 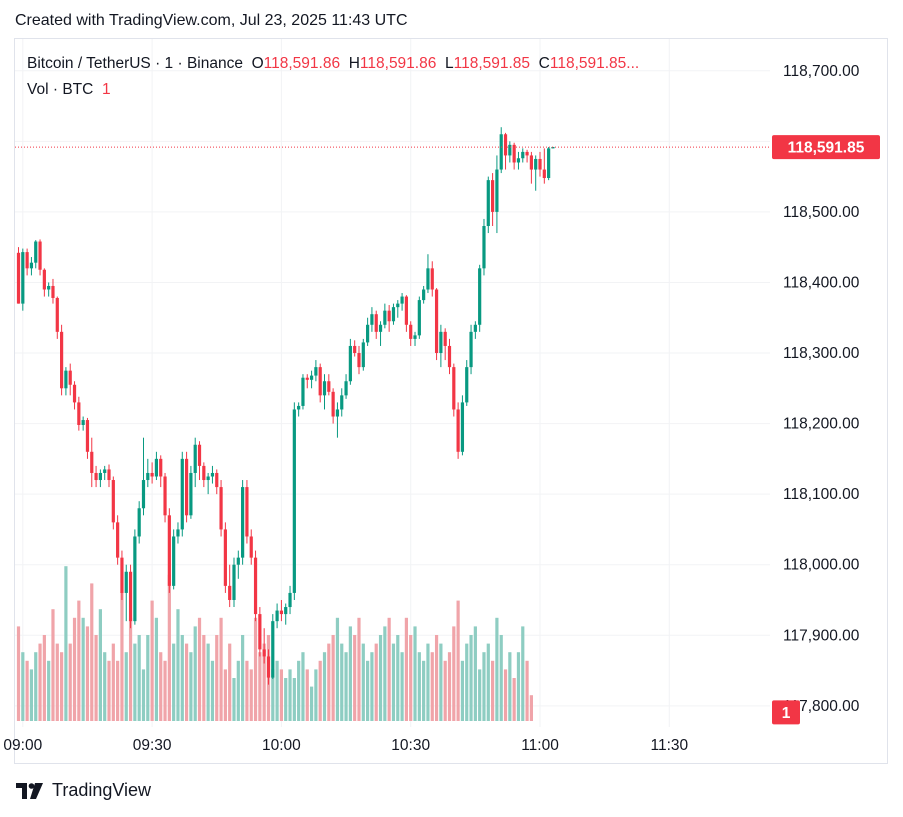 I want to click on last-price-tag-bg, so click(x=826, y=147).